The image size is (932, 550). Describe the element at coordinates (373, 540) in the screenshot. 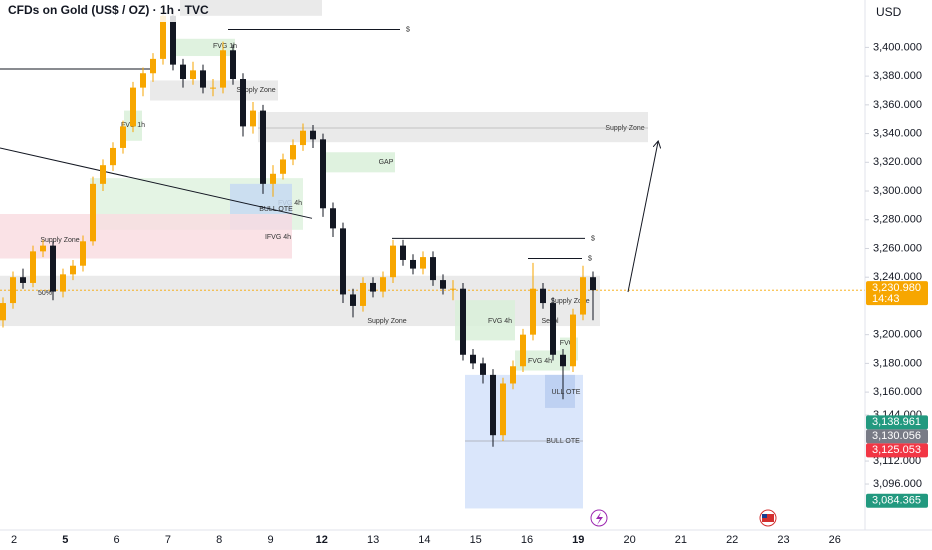

I see `x-tick-label: 13` at that location.